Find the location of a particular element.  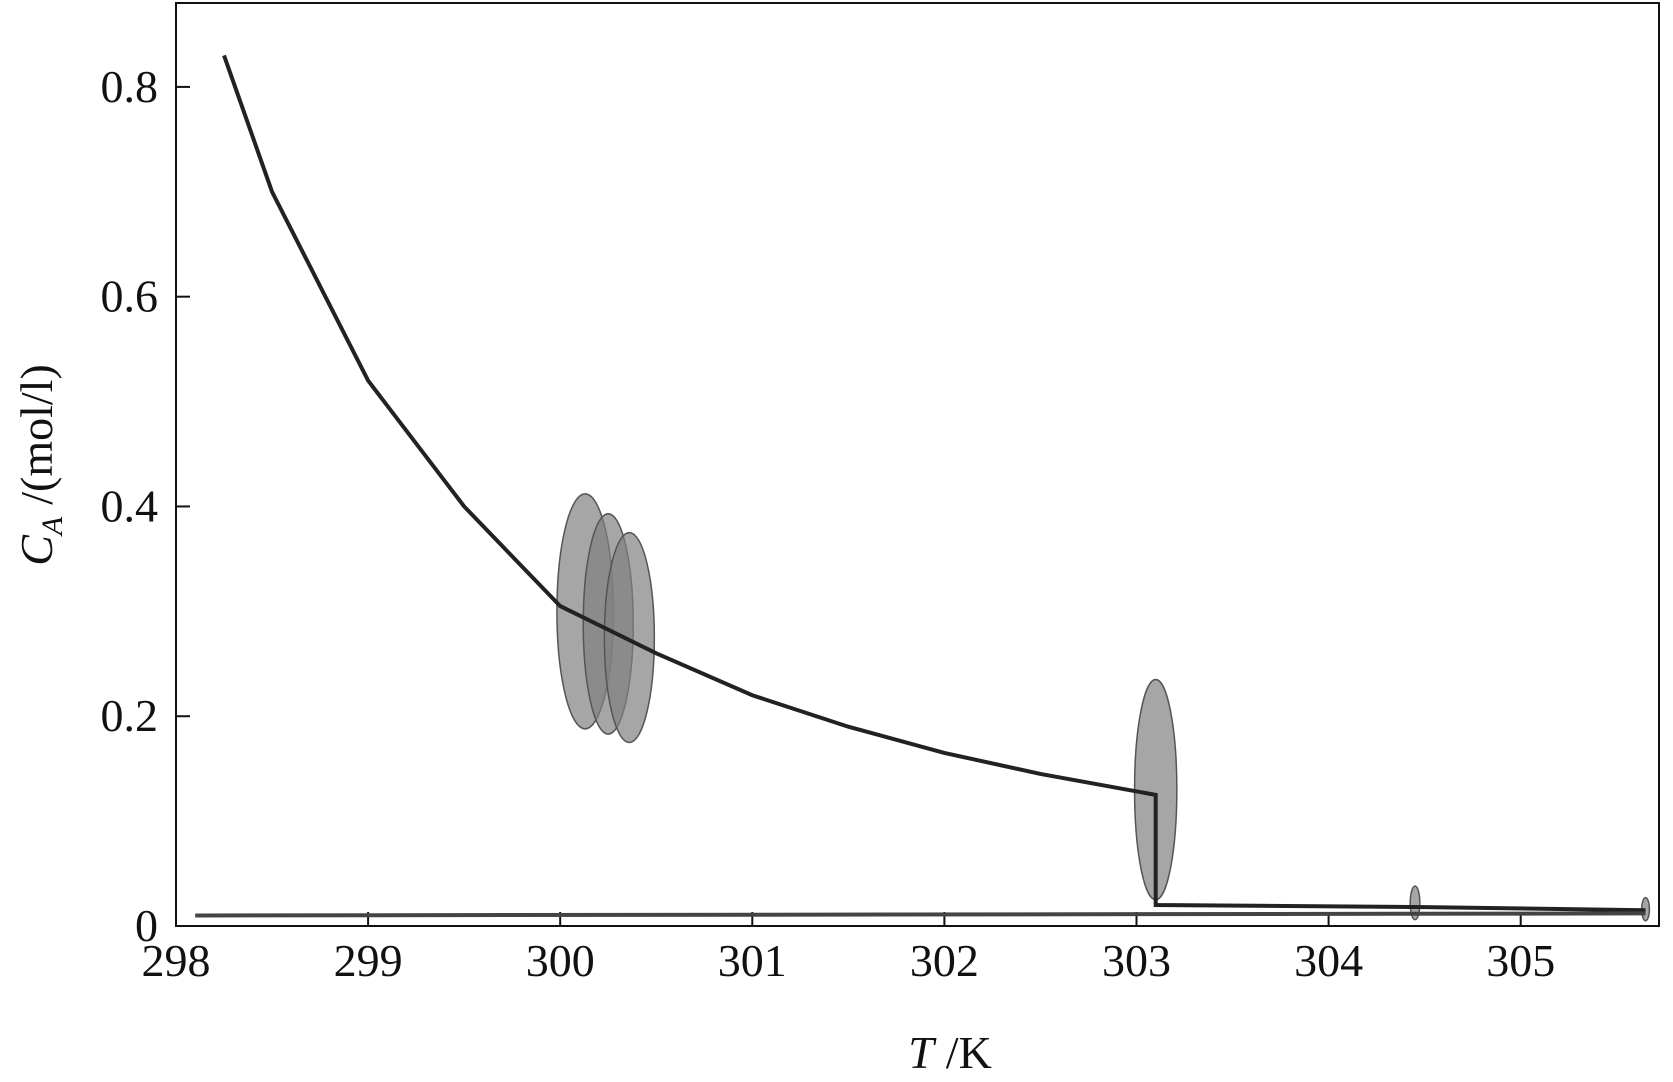

line is located at coordinates (920, 914).